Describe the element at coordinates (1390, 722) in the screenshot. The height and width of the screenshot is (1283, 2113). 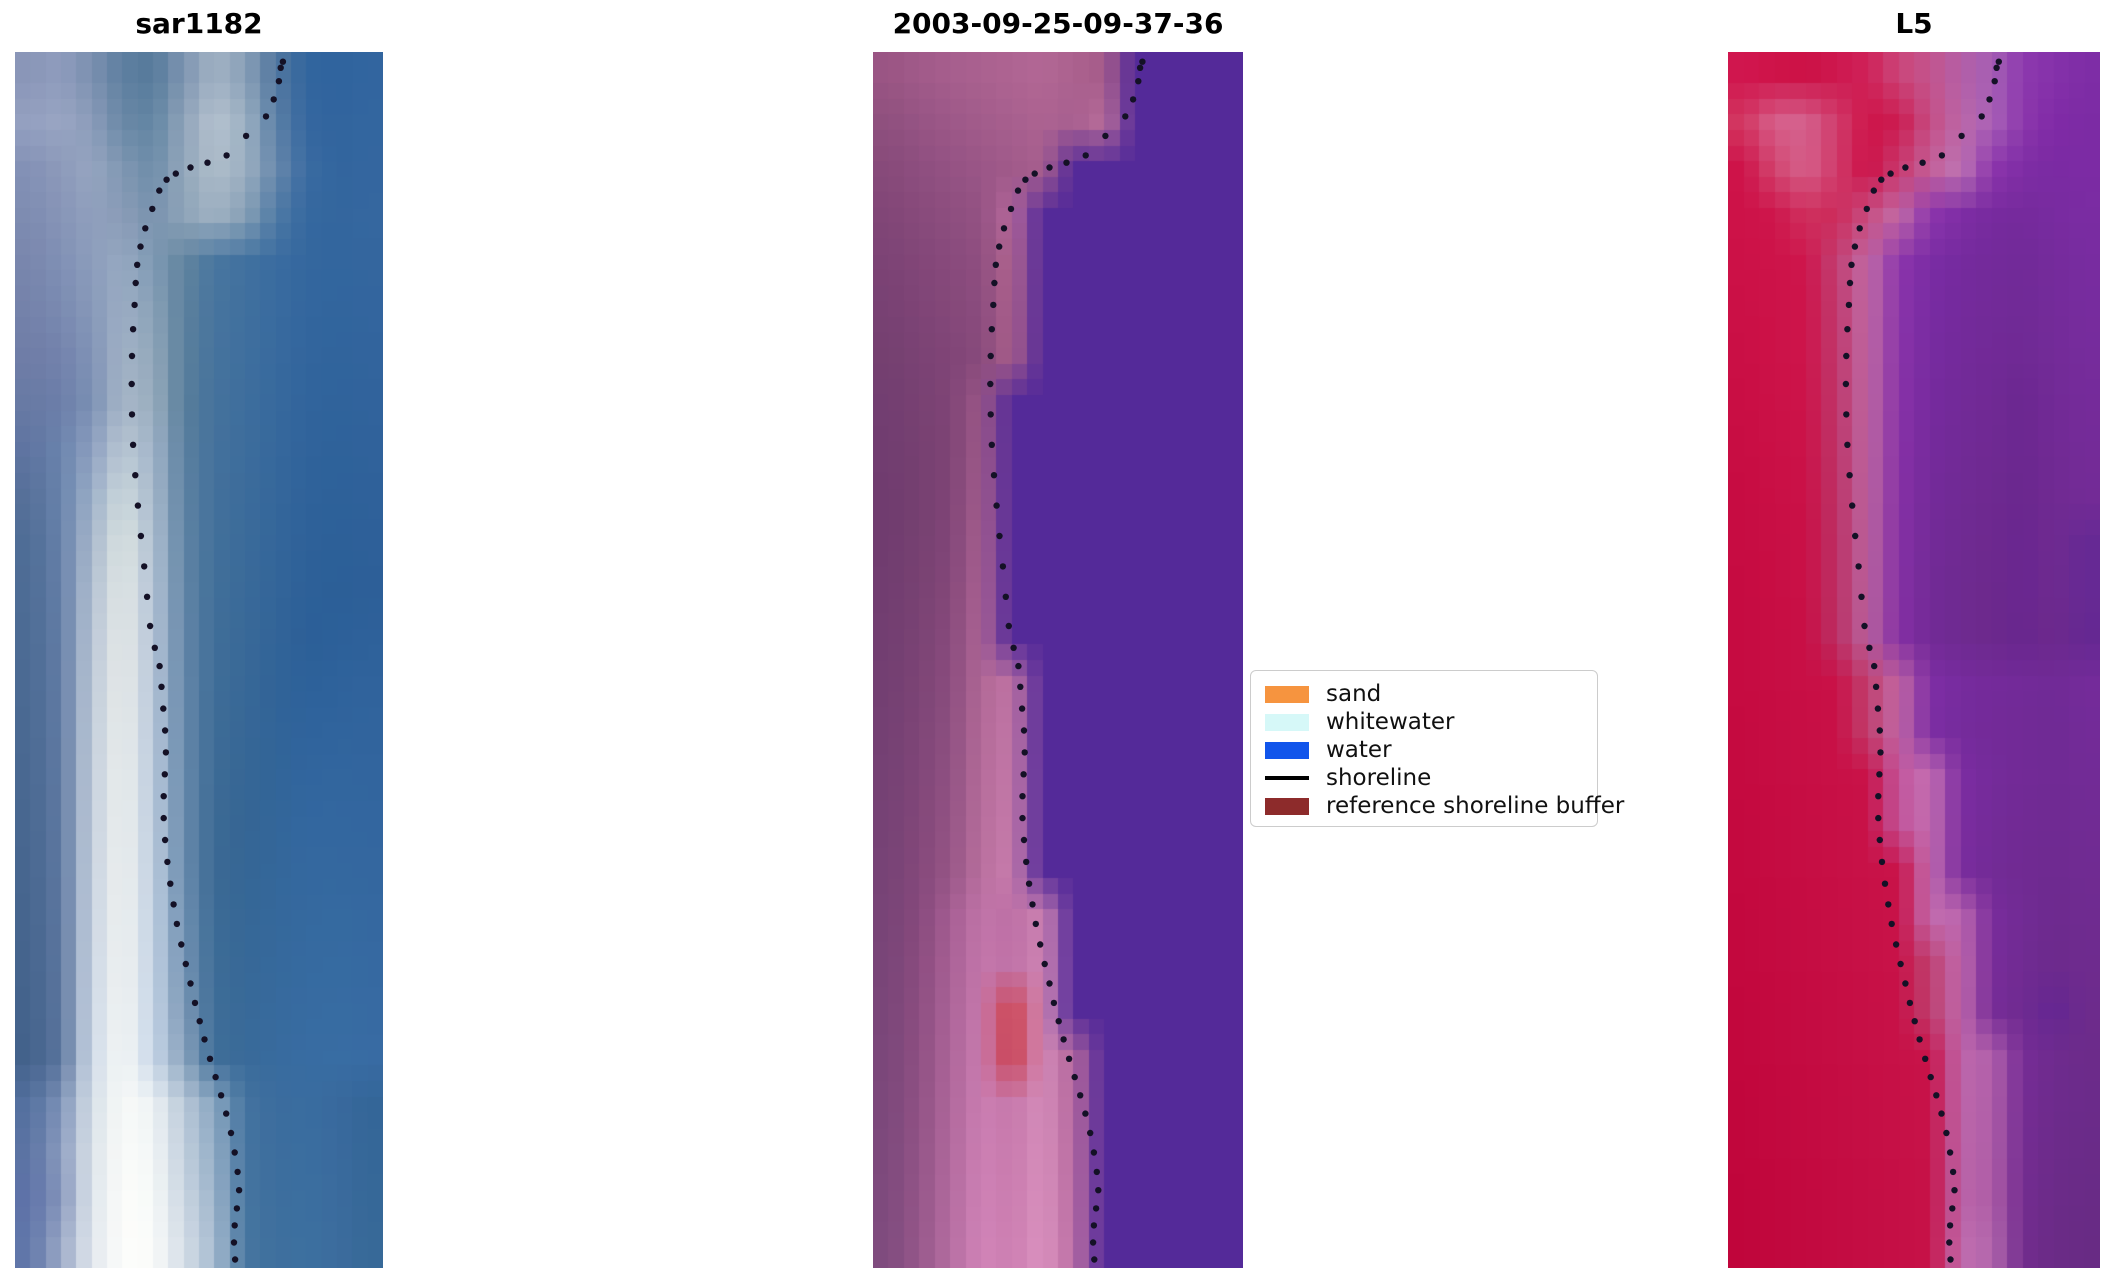
I see `legend-label: whitewater` at that location.